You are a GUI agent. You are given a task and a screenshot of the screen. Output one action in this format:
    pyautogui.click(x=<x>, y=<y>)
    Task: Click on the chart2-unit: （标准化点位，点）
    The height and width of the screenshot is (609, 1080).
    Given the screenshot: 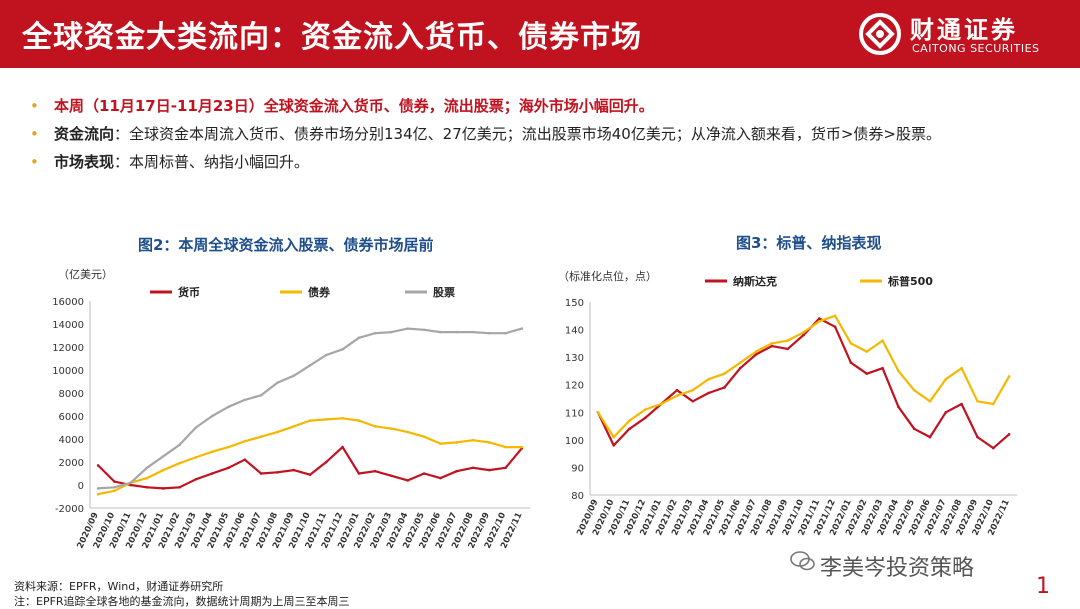 What is the action you would take?
    pyautogui.click(x=607, y=276)
    